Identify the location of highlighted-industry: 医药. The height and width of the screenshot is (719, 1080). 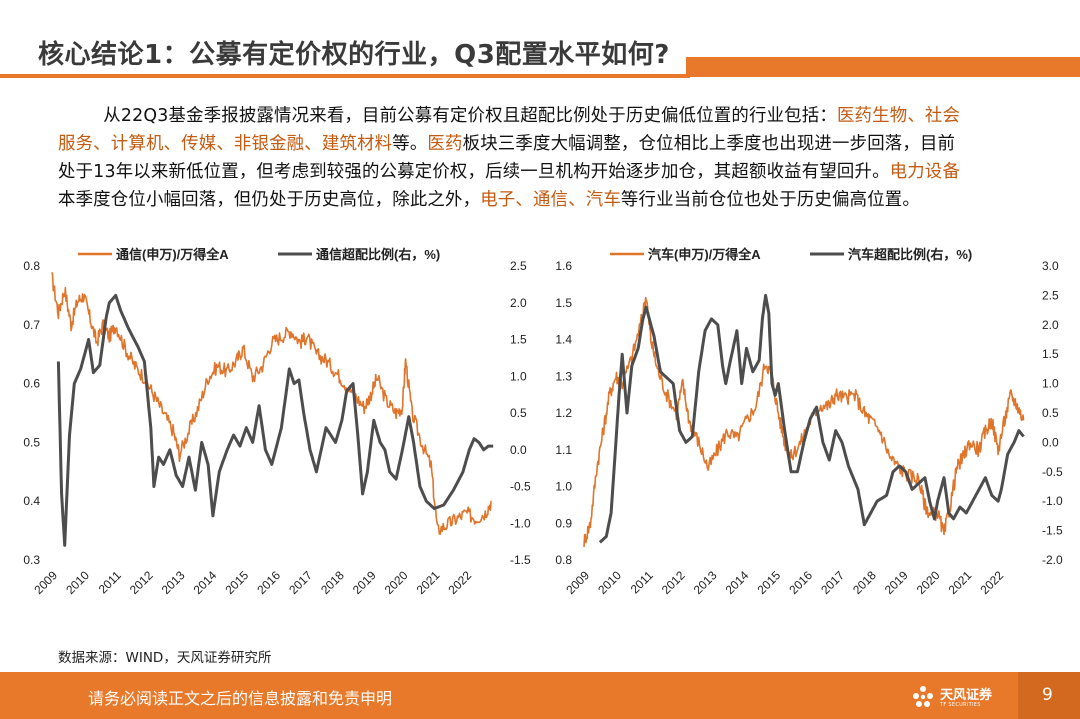
(445, 144).